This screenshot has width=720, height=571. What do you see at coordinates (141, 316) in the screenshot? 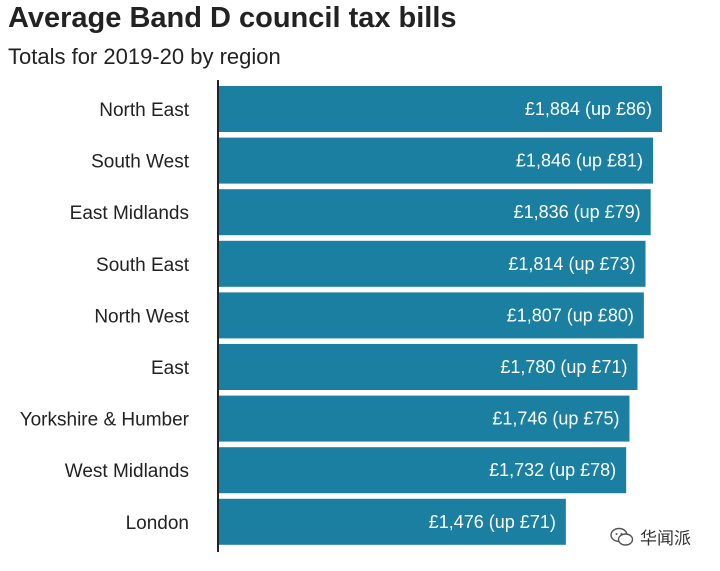
I see `category-label-4: North West` at bounding box center [141, 316].